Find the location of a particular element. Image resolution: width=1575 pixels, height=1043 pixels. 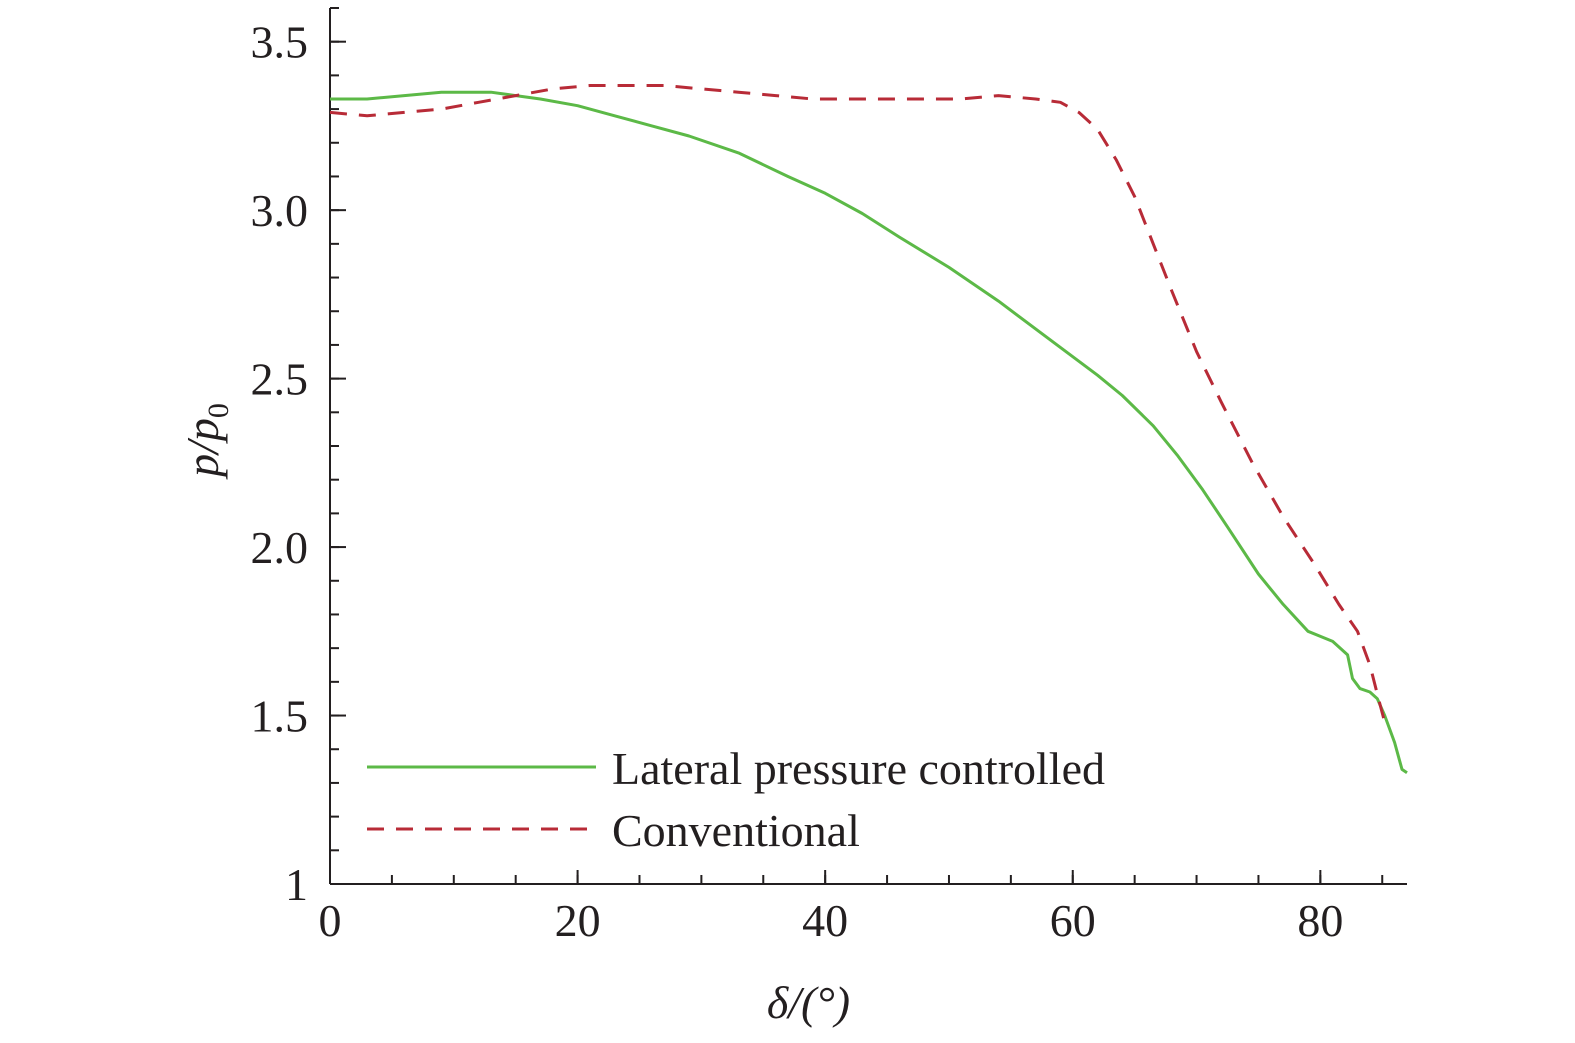

y-tick-label: 3.5 is located at coordinates (280, 42).